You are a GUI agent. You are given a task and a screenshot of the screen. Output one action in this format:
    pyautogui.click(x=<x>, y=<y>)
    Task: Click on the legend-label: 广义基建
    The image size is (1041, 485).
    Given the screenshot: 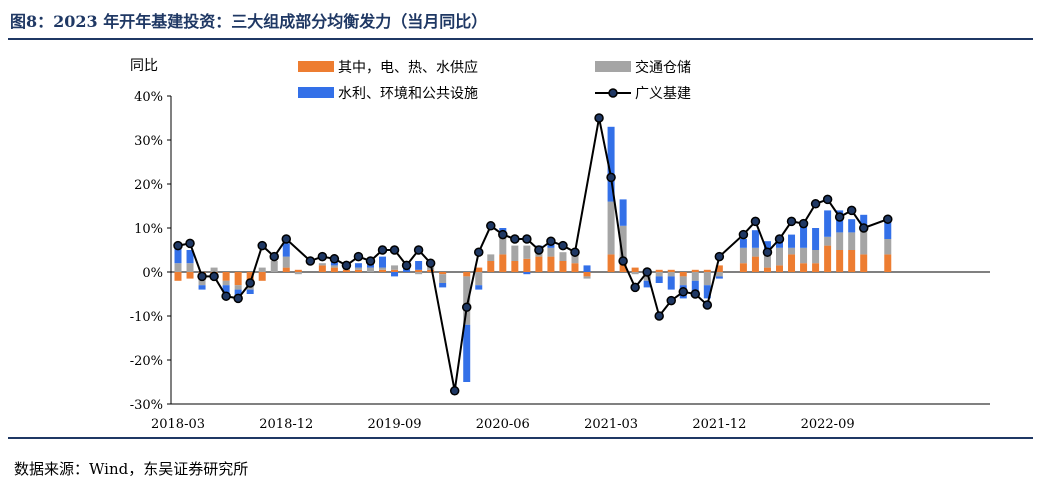 What is the action you would take?
    pyautogui.click(x=663, y=93)
    